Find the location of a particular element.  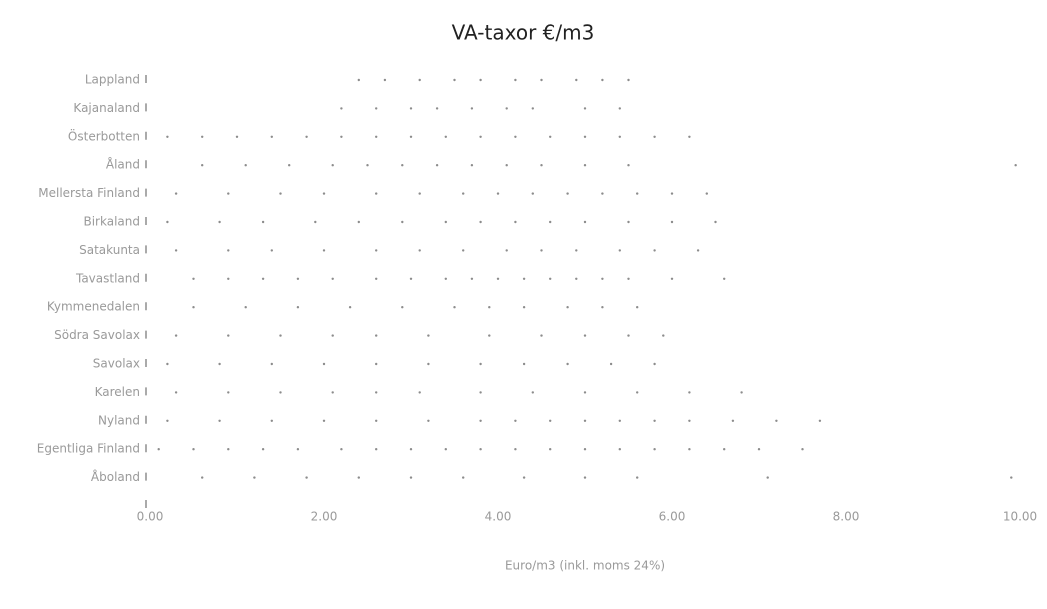

y-tick-label: Karelen is located at coordinates (117, 392).